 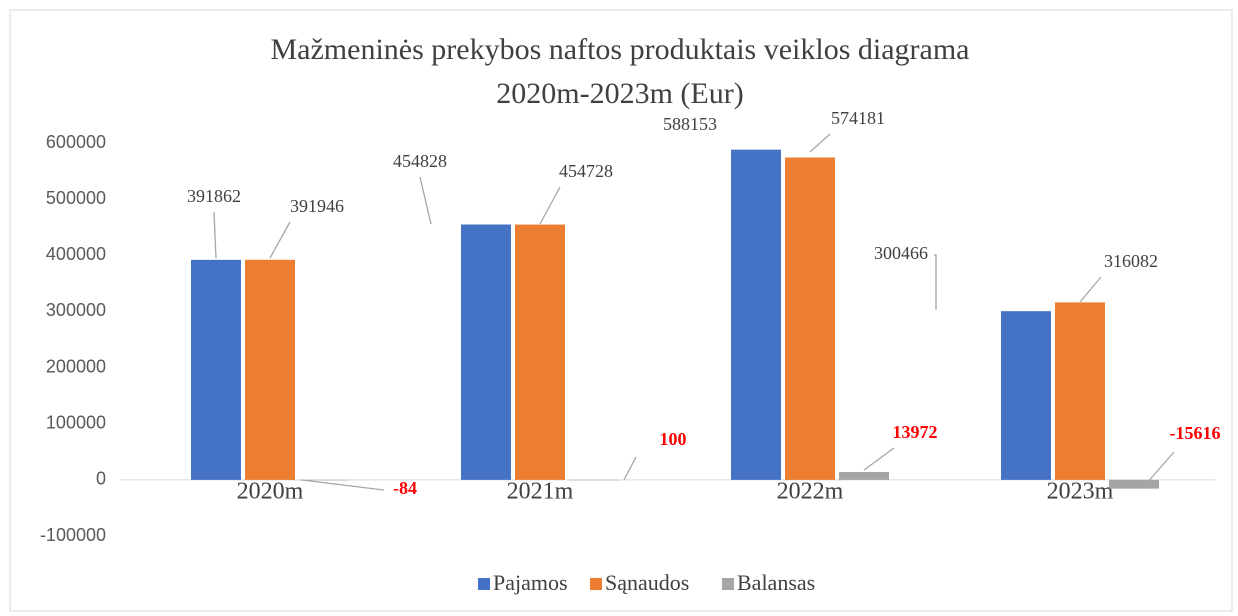 I want to click on data-label: 454828, so click(x=420, y=161).